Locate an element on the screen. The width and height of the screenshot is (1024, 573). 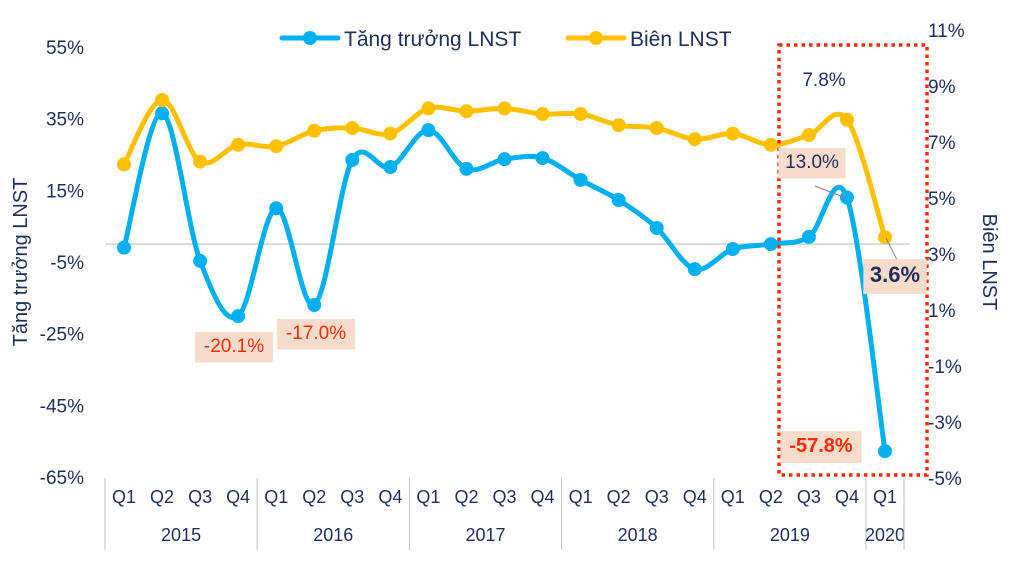
left-axis-tick-label: -5% is located at coordinates (67, 263).